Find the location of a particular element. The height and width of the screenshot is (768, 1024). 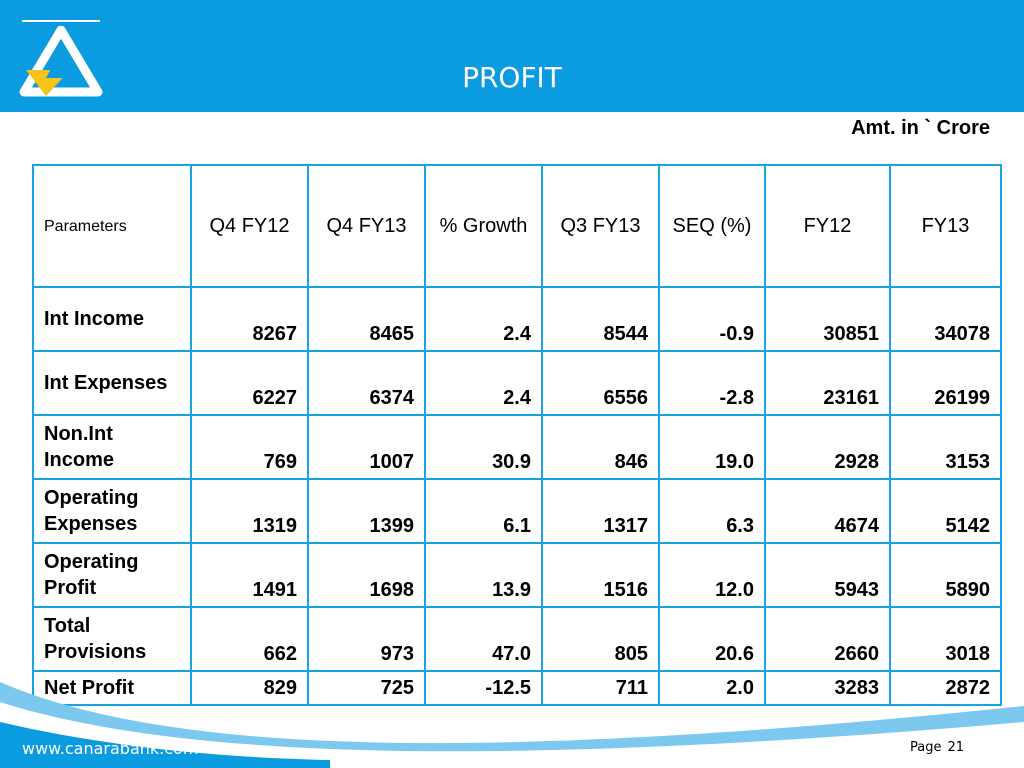

table-cell: 5943 is located at coordinates (827, 575).